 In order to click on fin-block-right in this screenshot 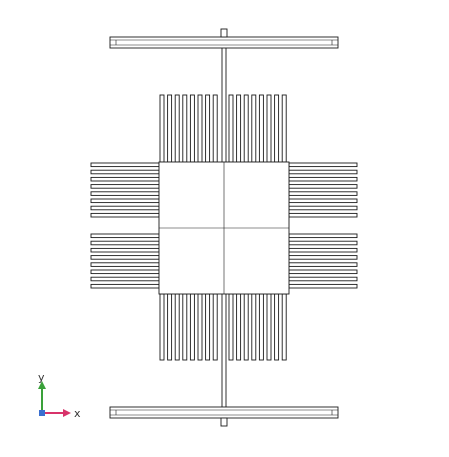, I will do `click(323, 225)`.